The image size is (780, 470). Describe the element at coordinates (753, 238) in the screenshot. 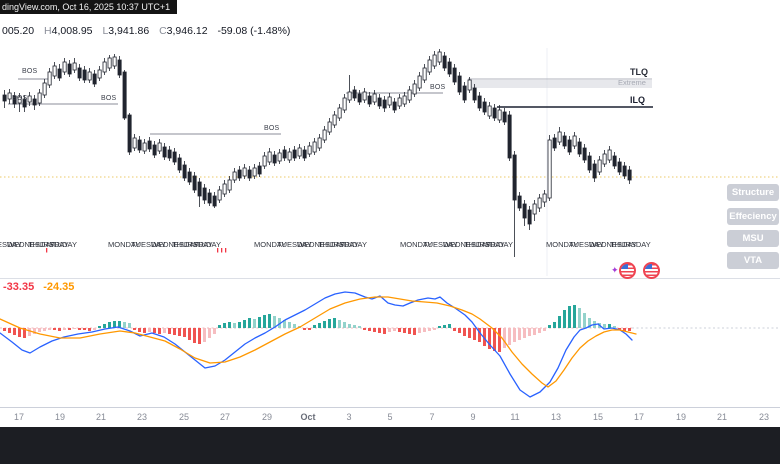

I see `msu-button: MSU` at that location.